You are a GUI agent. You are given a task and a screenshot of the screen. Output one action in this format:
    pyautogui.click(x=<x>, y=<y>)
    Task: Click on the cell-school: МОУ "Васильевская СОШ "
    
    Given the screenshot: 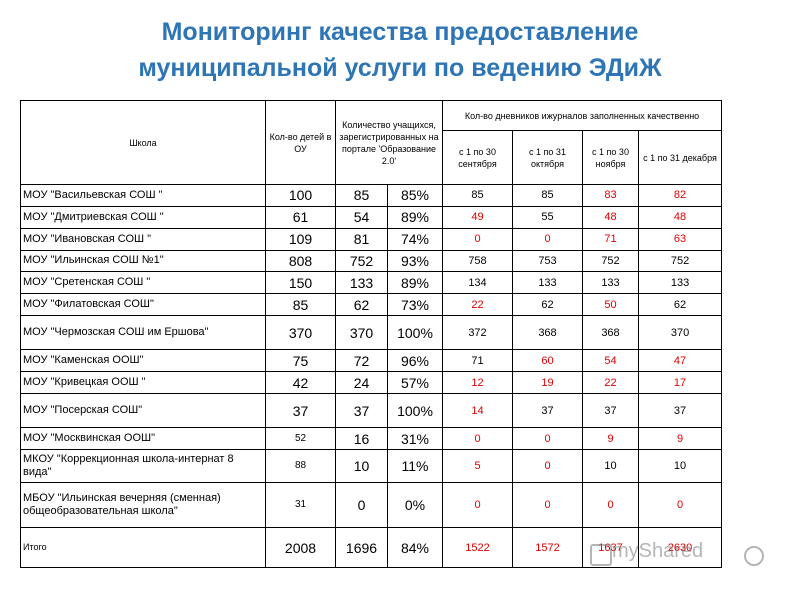 What is the action you would take?
    pyautogui.click(x=143, y=195)
    